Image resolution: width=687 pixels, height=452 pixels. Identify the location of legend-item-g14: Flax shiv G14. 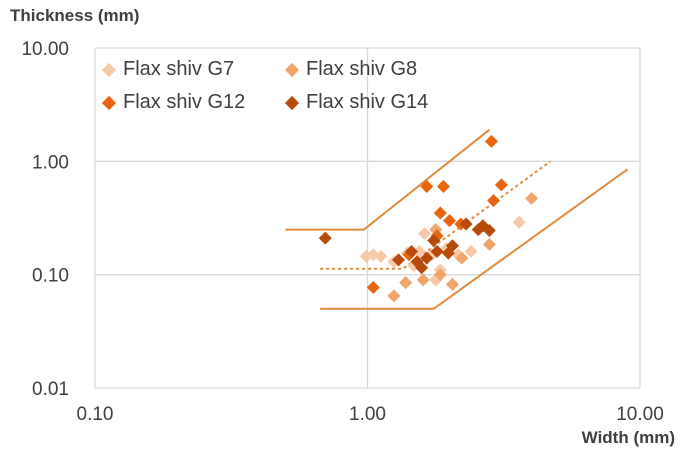
(377, 102).